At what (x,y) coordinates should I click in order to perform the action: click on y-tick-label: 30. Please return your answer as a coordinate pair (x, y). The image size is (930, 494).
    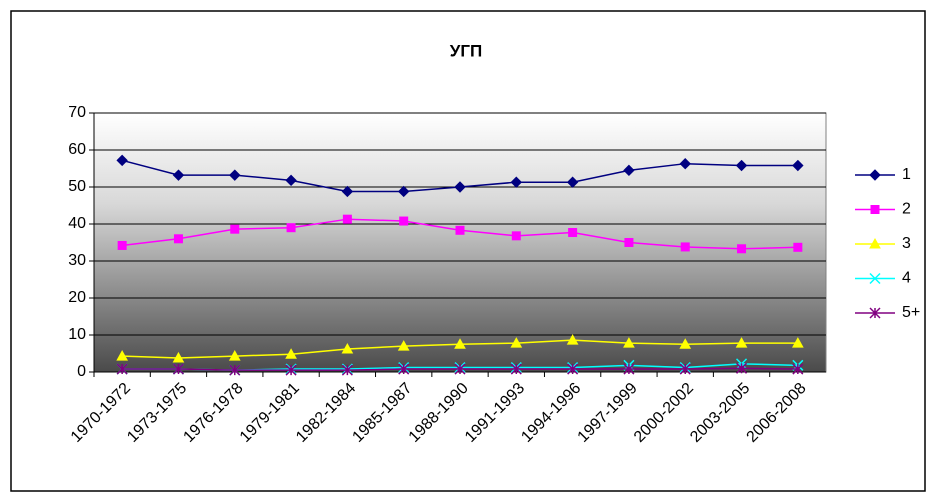
    Looking at the image, I should click on (77, 260).